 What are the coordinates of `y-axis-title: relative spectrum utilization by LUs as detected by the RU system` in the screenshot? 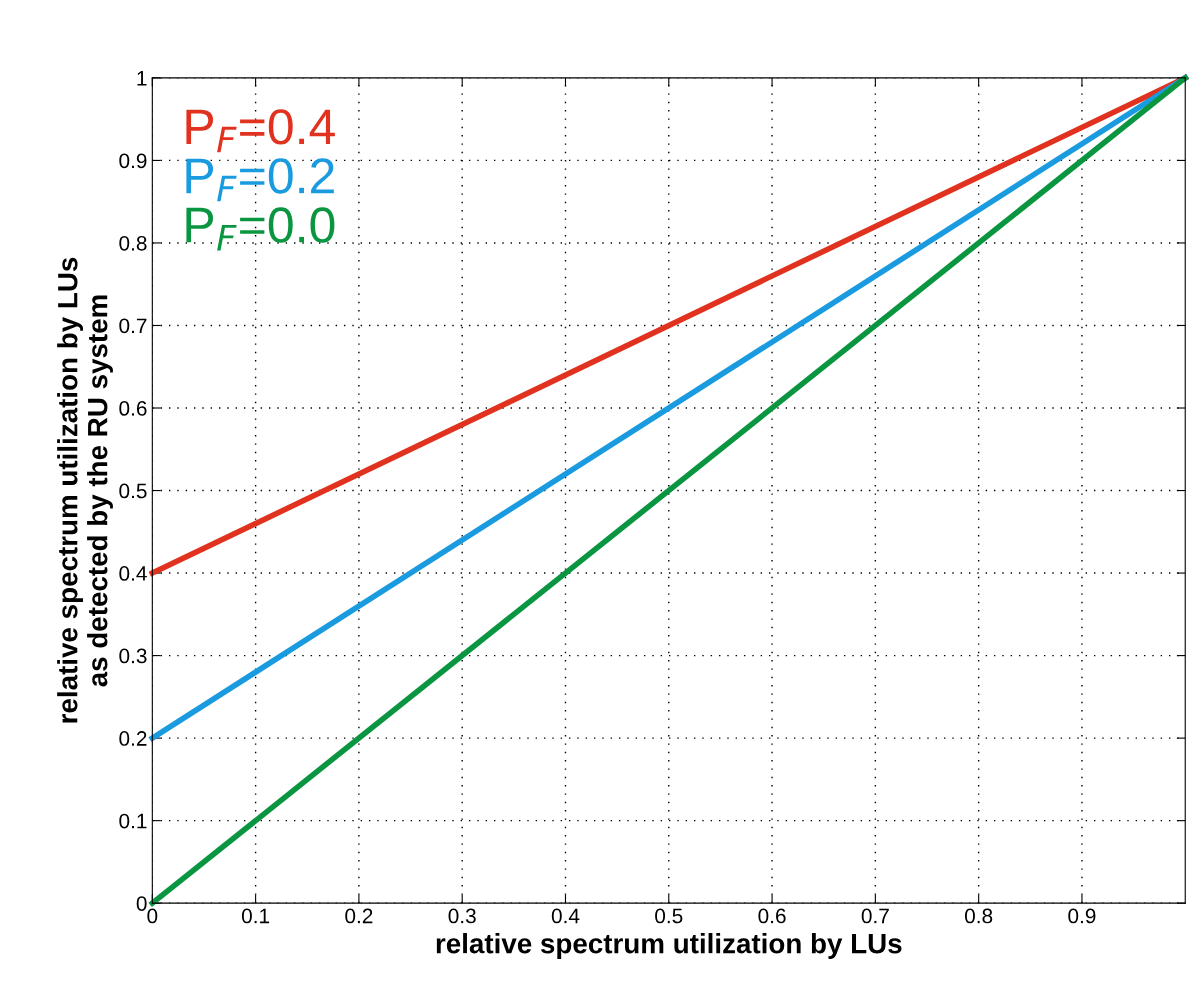 It's located at (85, 490).